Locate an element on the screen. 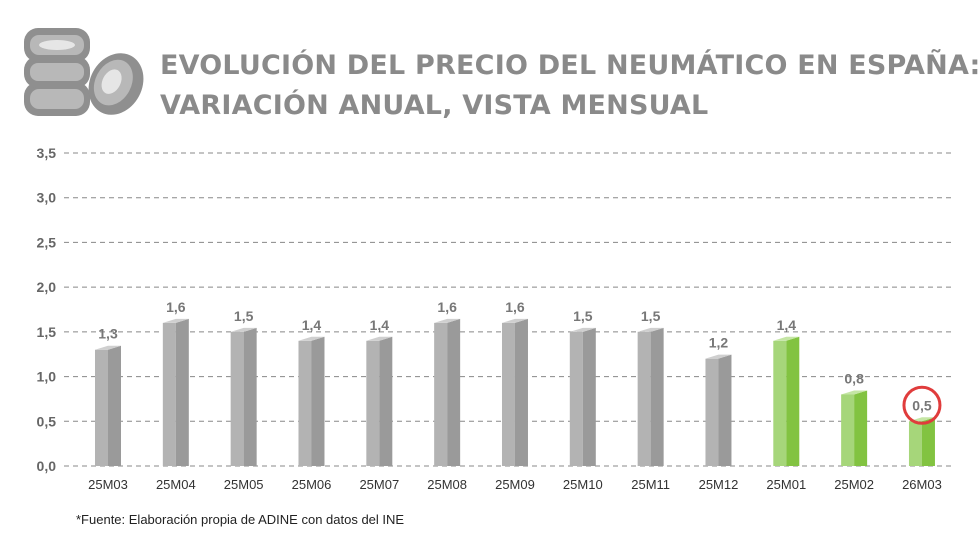 The width and height of the screenshot is (980, 560). y-tick-label: 0,5 is located at coordinates (47, 421).